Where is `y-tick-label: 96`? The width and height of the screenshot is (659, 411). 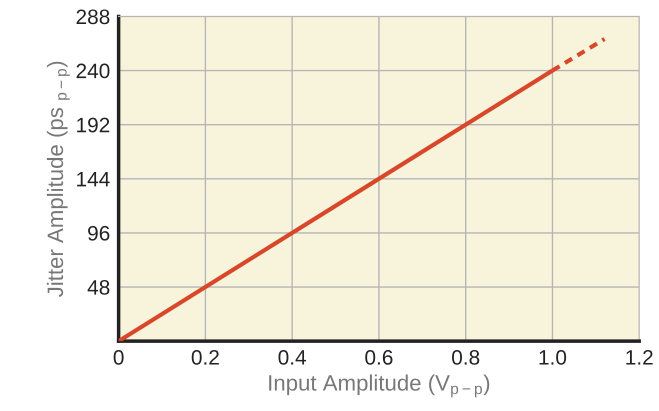 y-tick-label: 96 is located at coordinates (99, 233).